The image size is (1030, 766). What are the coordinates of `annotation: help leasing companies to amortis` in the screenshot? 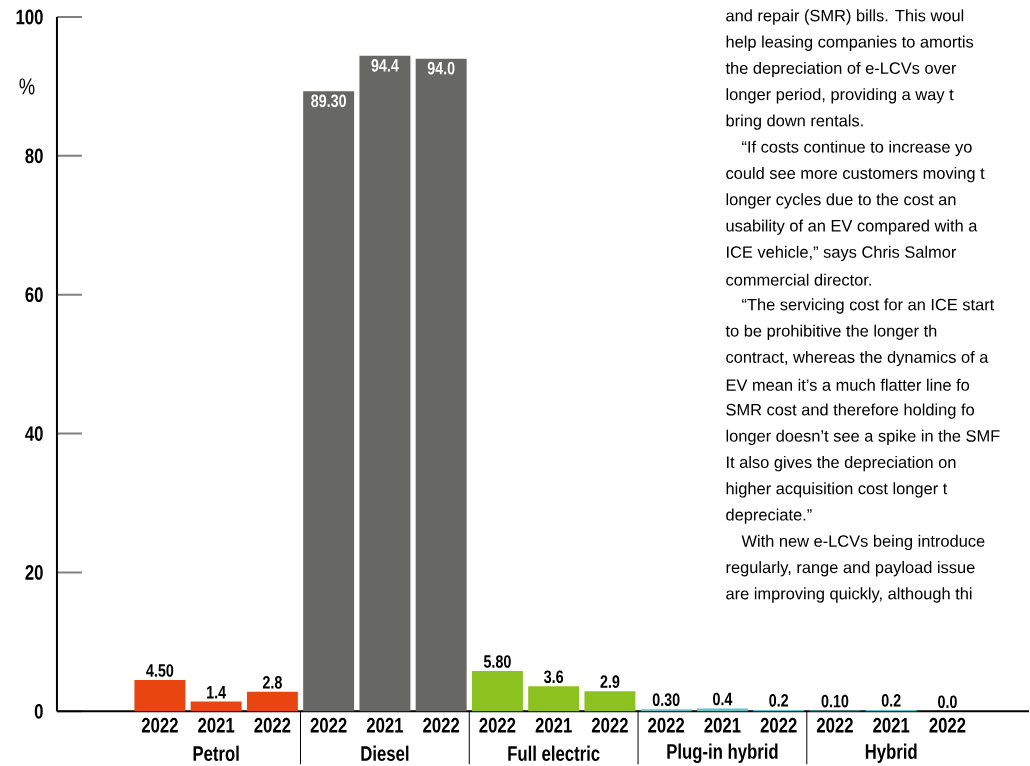 It's located at (850, 43).